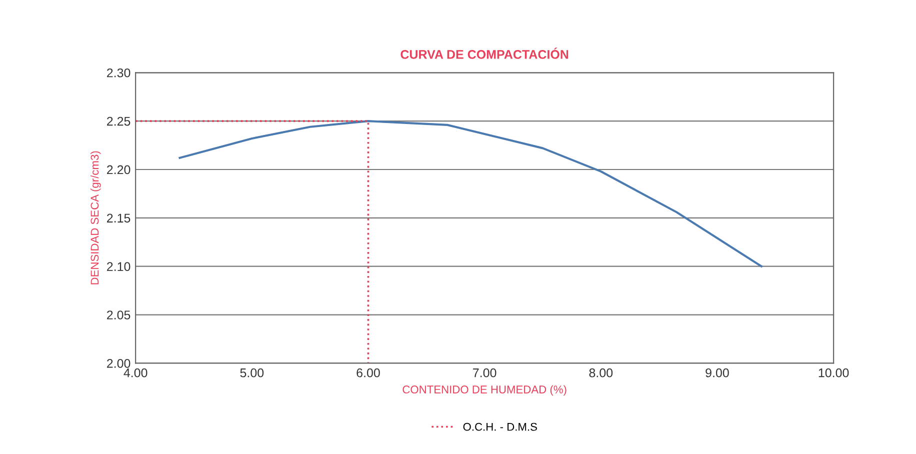  Describe the element at coordinates (484, 390) in the screenshot. I see `x-axis-title: CONTENIDO DE HUMEDAD (%)` at that location.